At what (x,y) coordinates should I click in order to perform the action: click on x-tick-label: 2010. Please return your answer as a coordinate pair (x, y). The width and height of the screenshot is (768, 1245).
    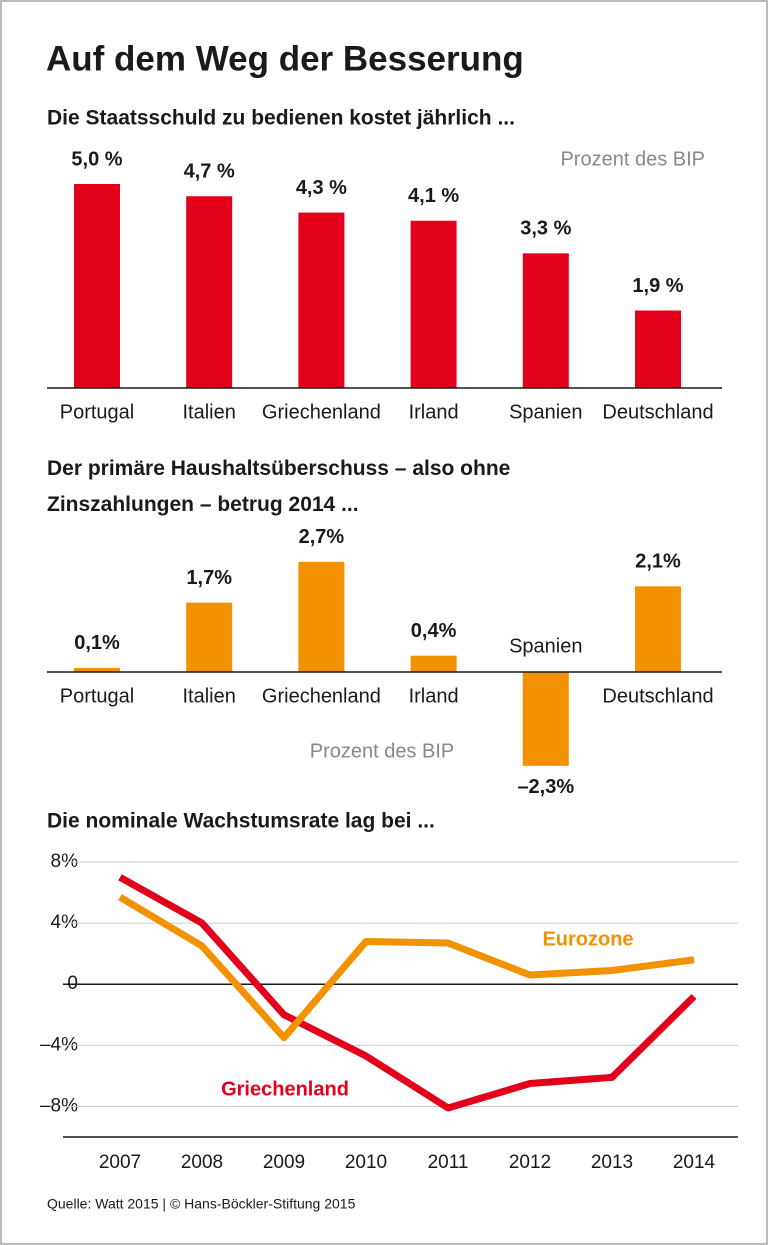
    Looking at the image, I should click on (366, 1162).